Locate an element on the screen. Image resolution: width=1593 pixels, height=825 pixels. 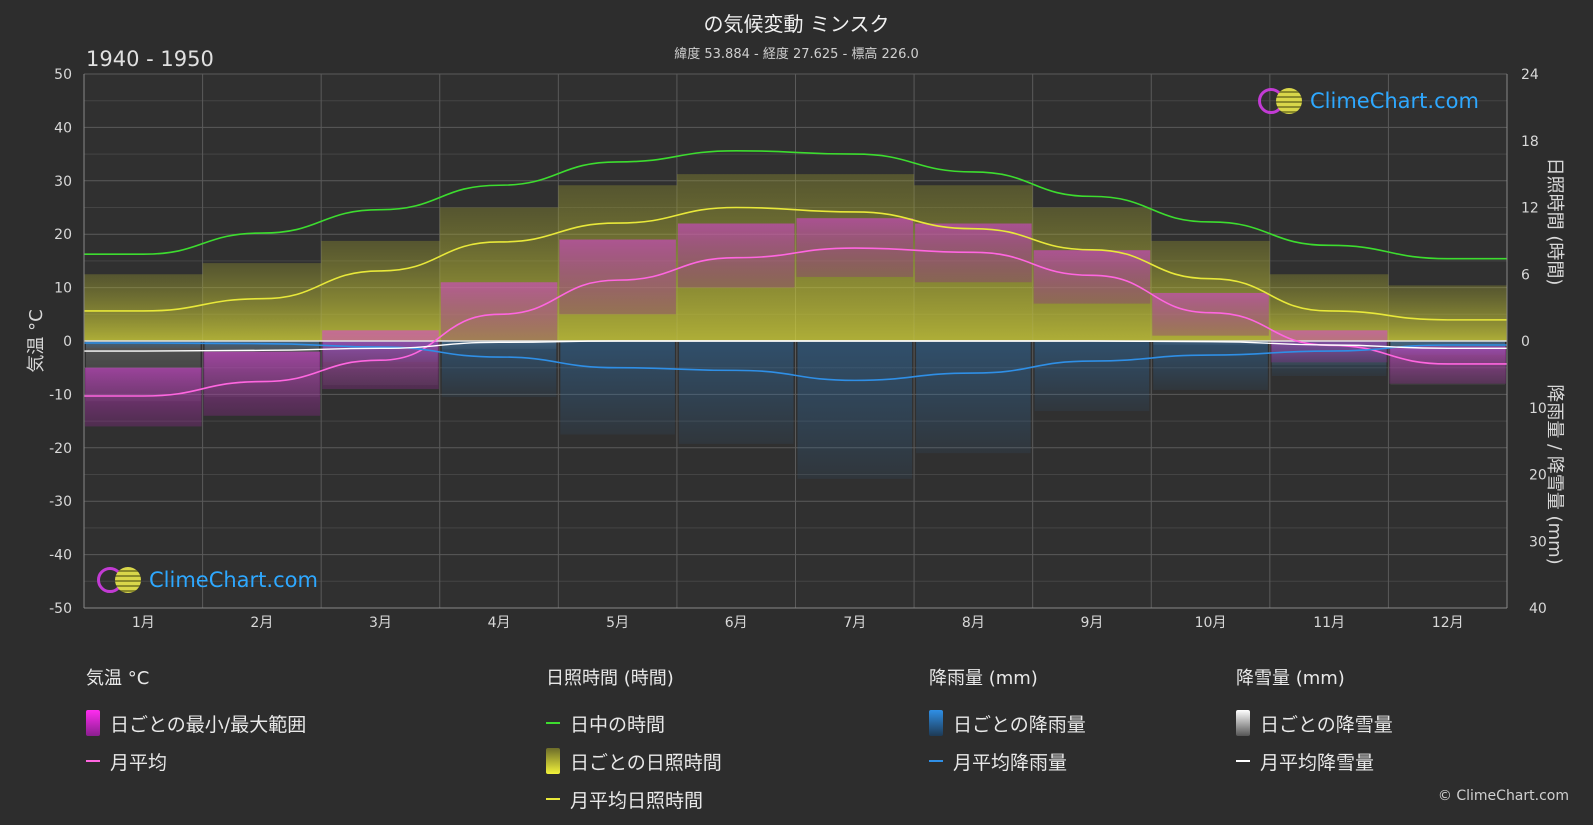
legend-label: 日ごとの降雪量 is located at coordinates (1326, 724).